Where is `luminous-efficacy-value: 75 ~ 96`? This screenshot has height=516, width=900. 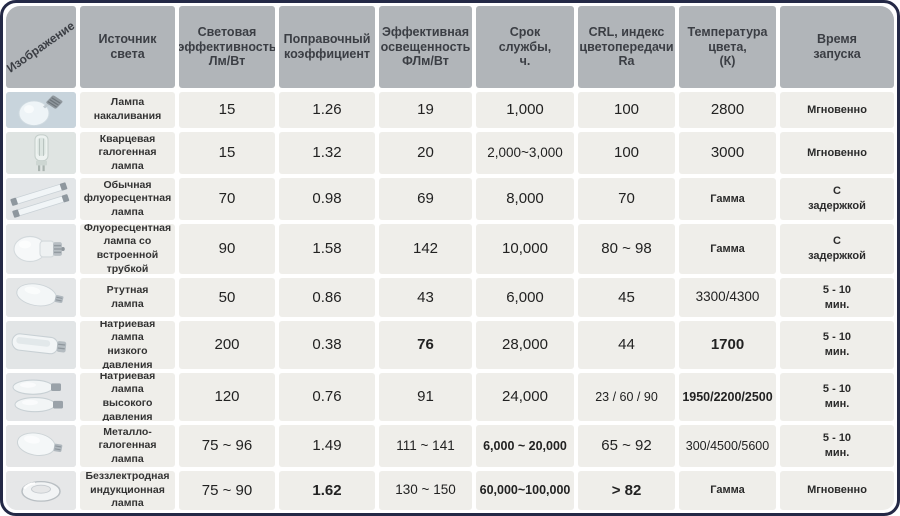
luminous-efficacy-value: 75 ~ 96 is located at coordinates (227, 446).